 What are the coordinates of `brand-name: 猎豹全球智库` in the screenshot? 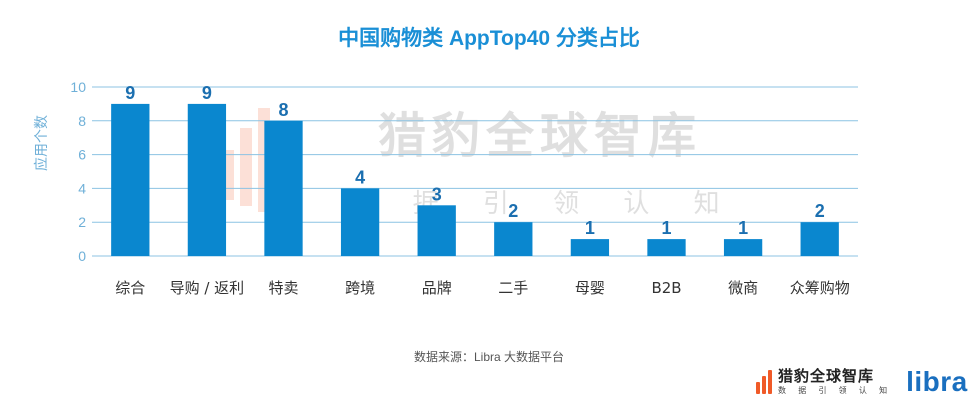 It's located at (826, 376).